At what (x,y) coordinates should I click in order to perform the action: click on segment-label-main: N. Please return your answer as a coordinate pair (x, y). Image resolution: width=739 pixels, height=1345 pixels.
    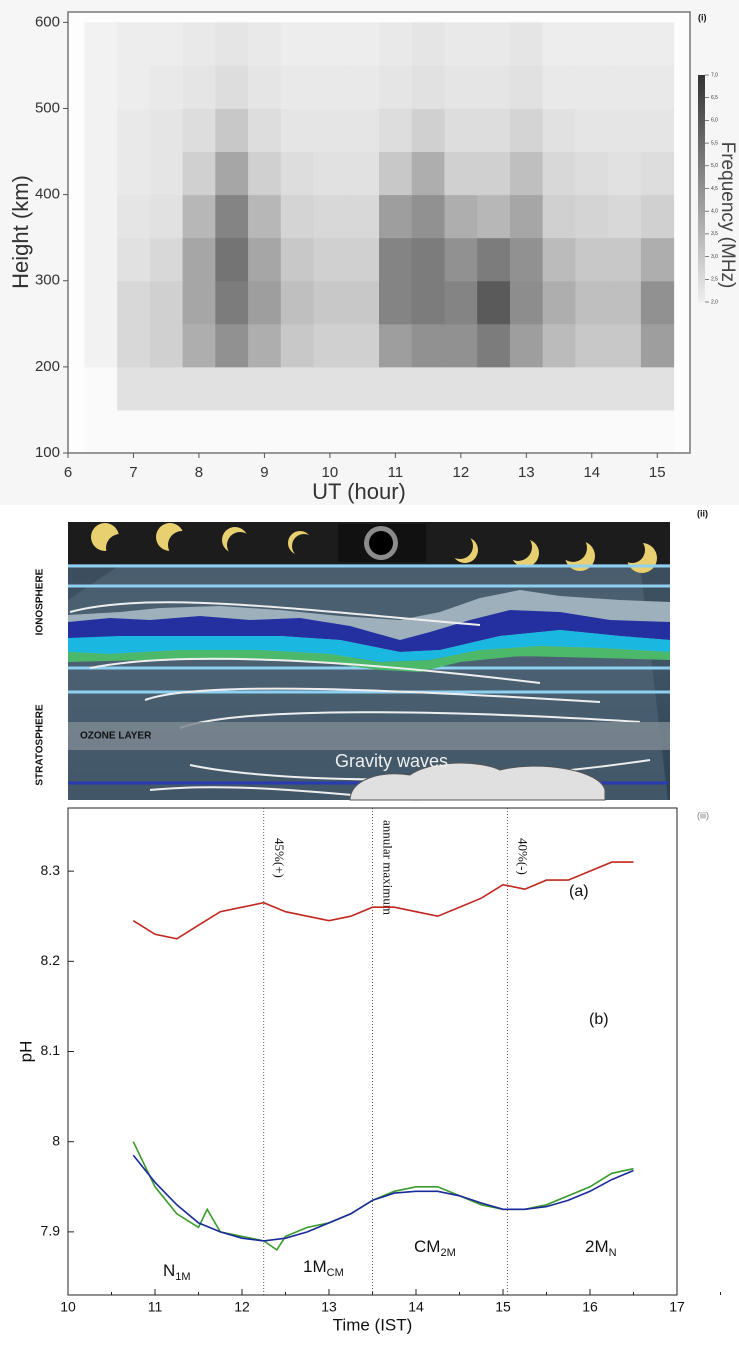
    Looking at the image, I should click on (169, 1270).